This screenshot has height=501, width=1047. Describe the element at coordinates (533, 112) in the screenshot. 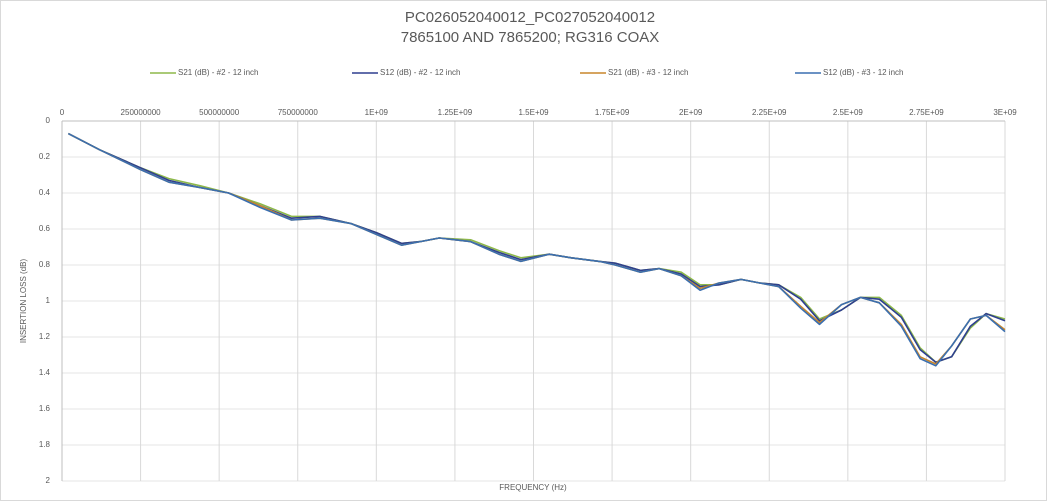

I see `x-tick-label: 1.5E+09` at that location.